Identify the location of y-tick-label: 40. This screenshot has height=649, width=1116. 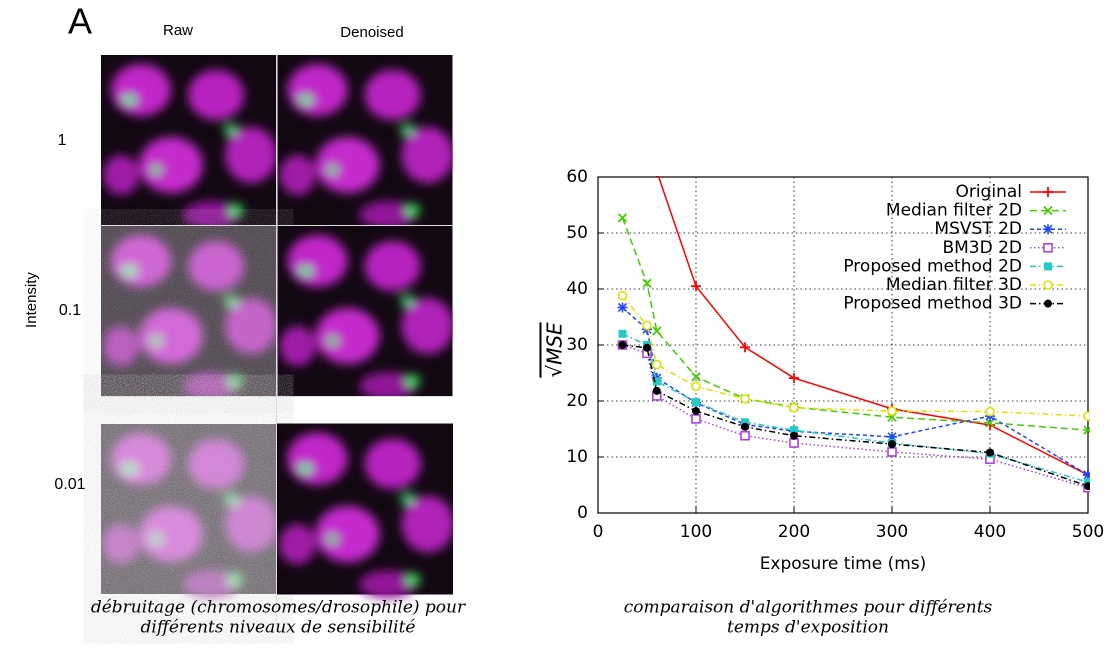
(577, 289).